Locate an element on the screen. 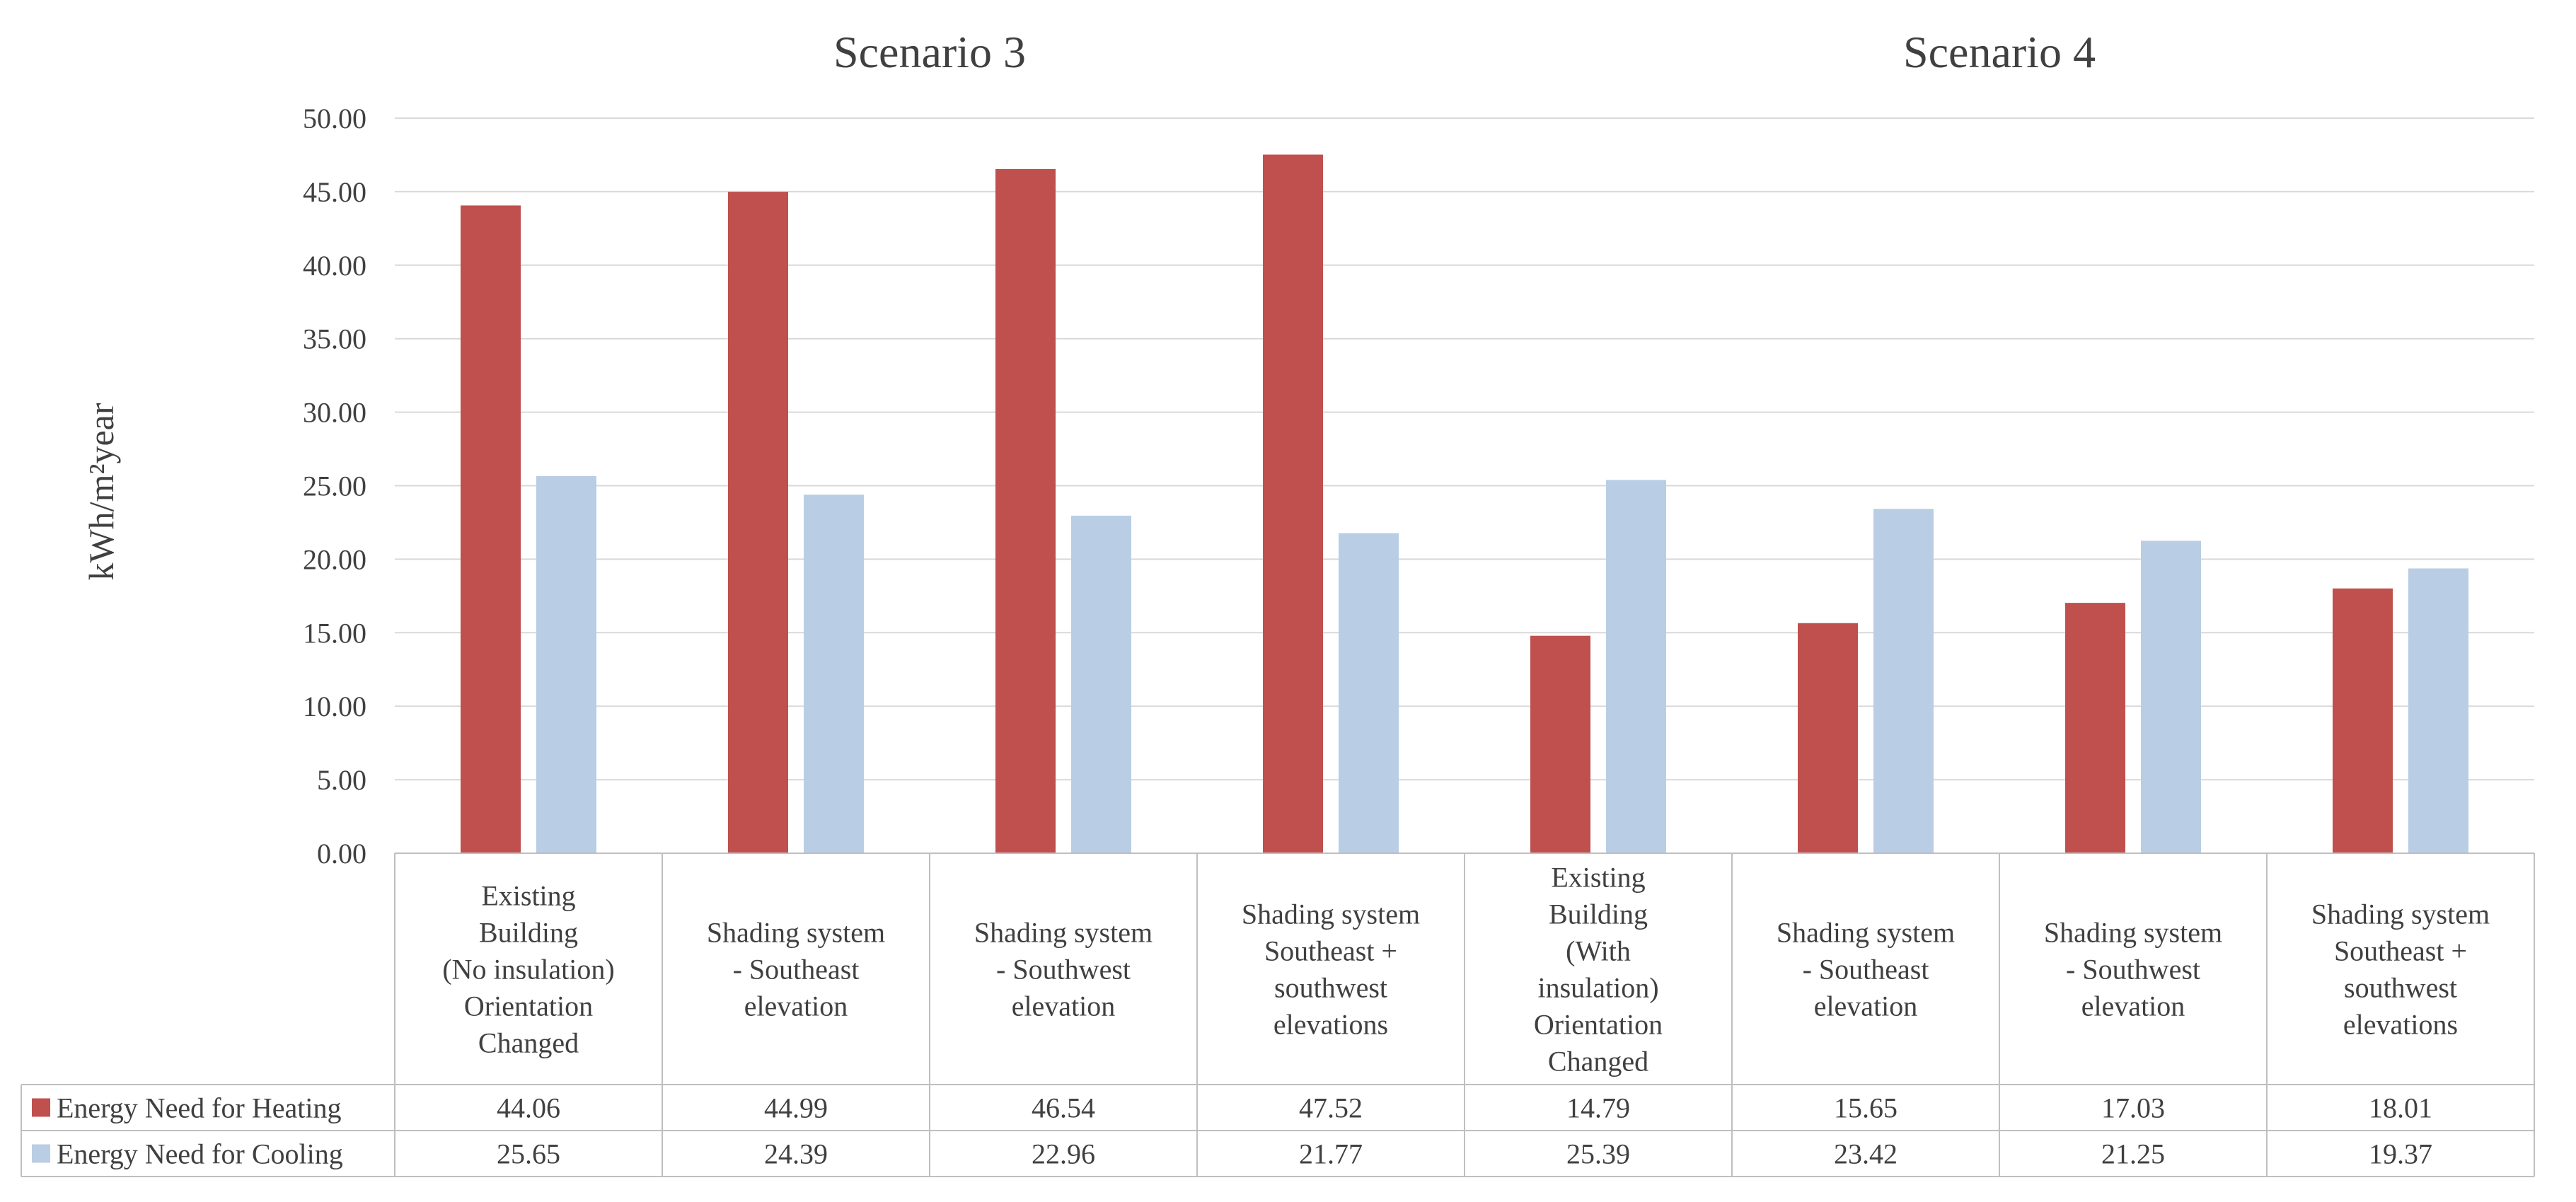  legend-label: Energy Need for Cooling is located at coordinates (200, 1154).